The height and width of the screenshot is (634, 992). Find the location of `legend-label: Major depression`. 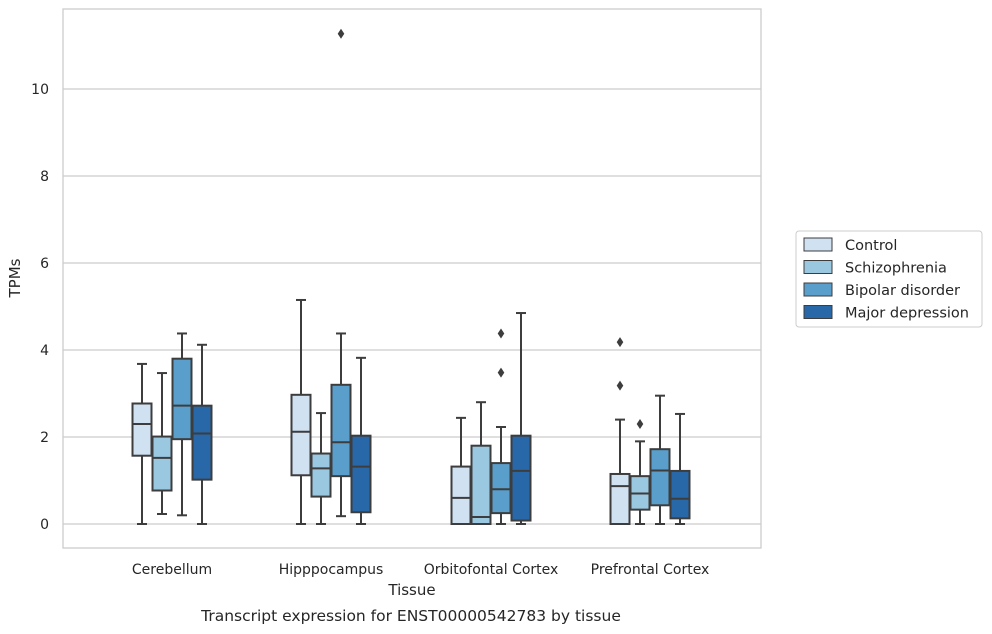

legend-label: Major depression is located at coordinates (907, 314).